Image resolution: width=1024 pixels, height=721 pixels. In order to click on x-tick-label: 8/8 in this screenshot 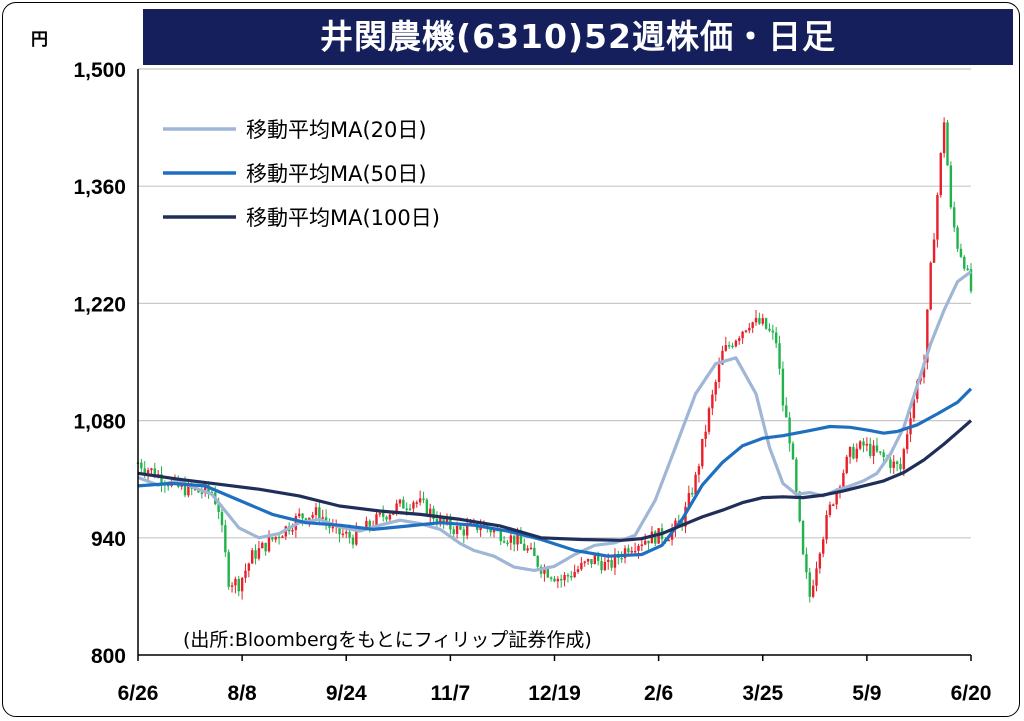, I will do `click(243, 693)`.